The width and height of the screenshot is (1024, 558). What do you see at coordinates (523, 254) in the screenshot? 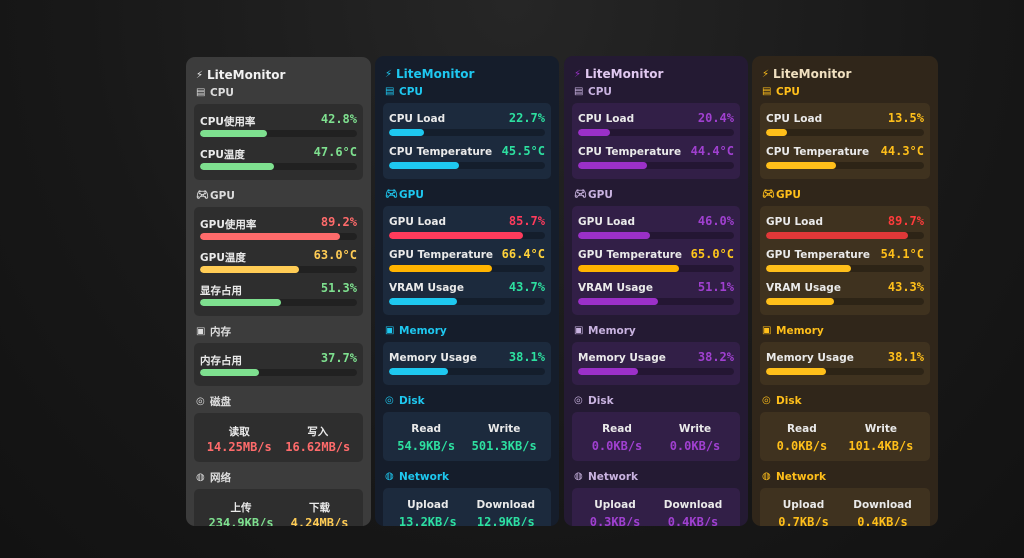
I see `metric-value: 66.4°C` at bounding box center [523, 254].